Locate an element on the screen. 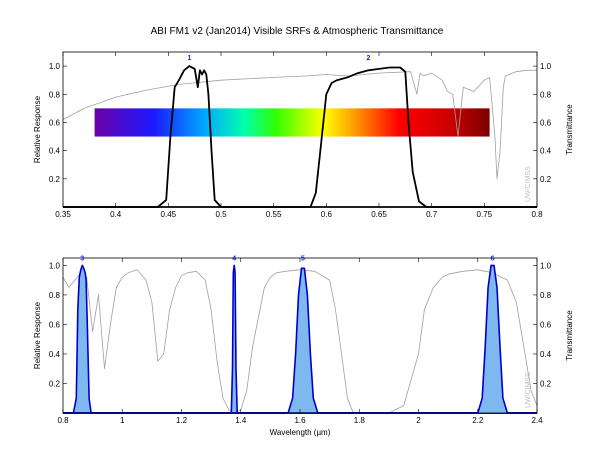 This screenshot has height=461, width=593. band-label: 6 is located at coordinates (493, 258).